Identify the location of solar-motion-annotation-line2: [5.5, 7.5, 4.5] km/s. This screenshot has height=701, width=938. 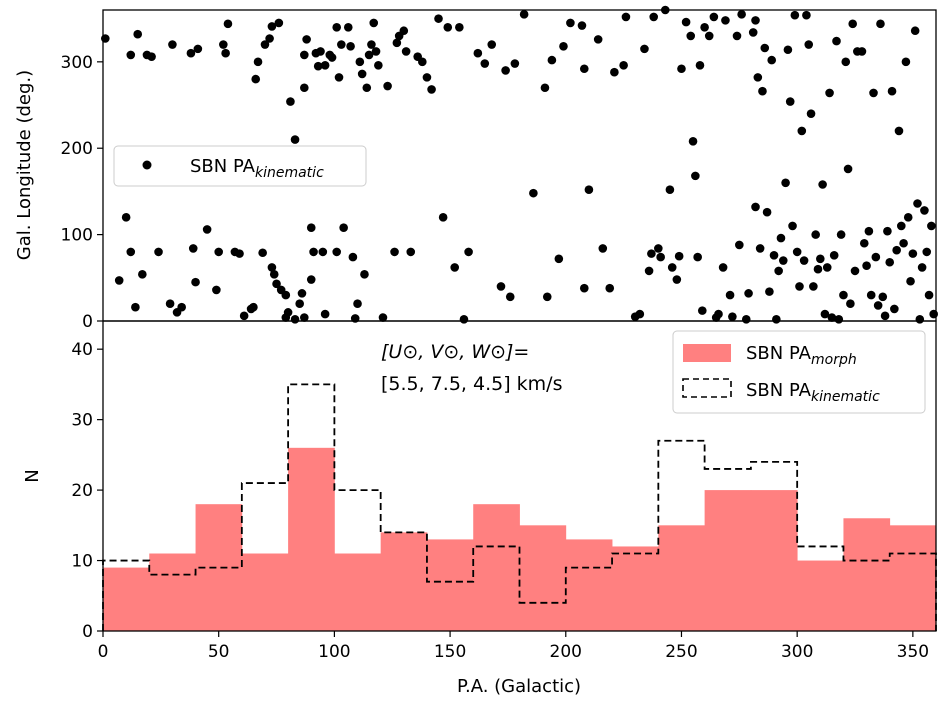
(471, 384).